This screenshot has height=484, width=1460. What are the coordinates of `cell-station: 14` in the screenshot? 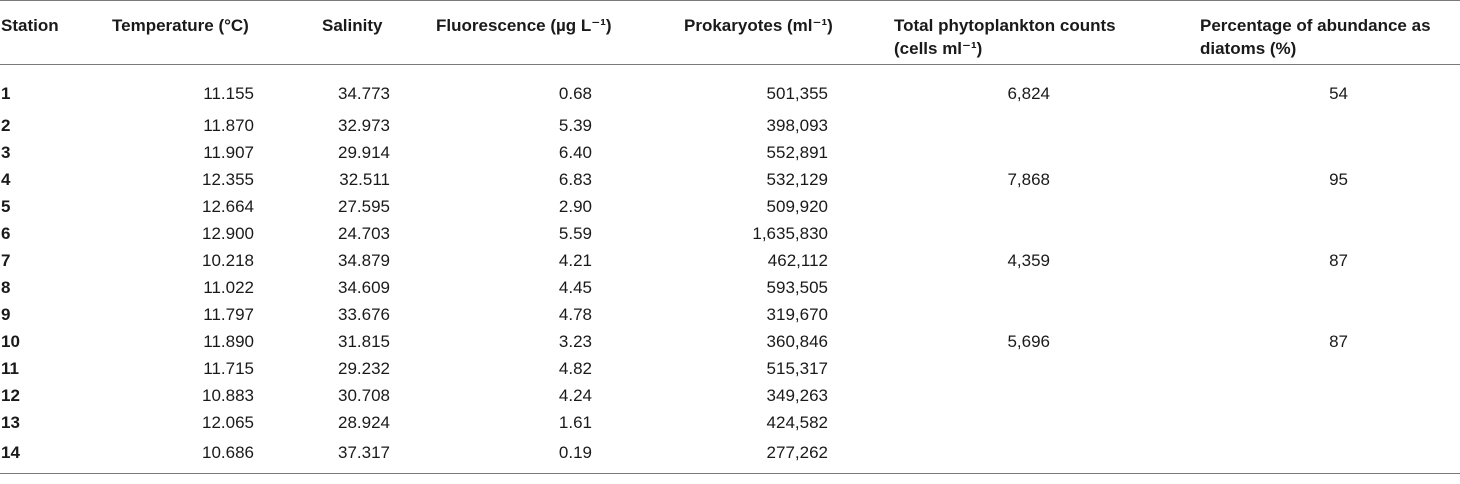 It's located at (56, 455).